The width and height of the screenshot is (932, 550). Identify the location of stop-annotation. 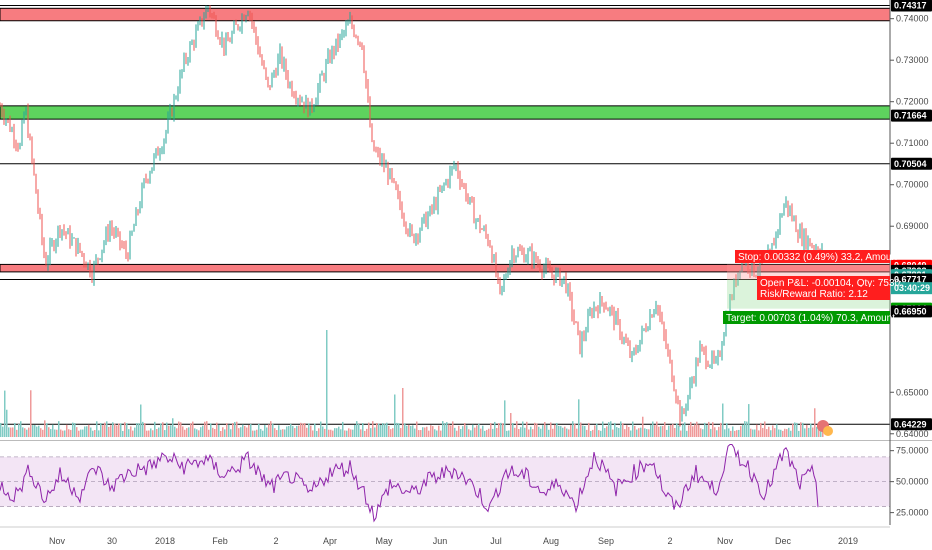
(812, 256).